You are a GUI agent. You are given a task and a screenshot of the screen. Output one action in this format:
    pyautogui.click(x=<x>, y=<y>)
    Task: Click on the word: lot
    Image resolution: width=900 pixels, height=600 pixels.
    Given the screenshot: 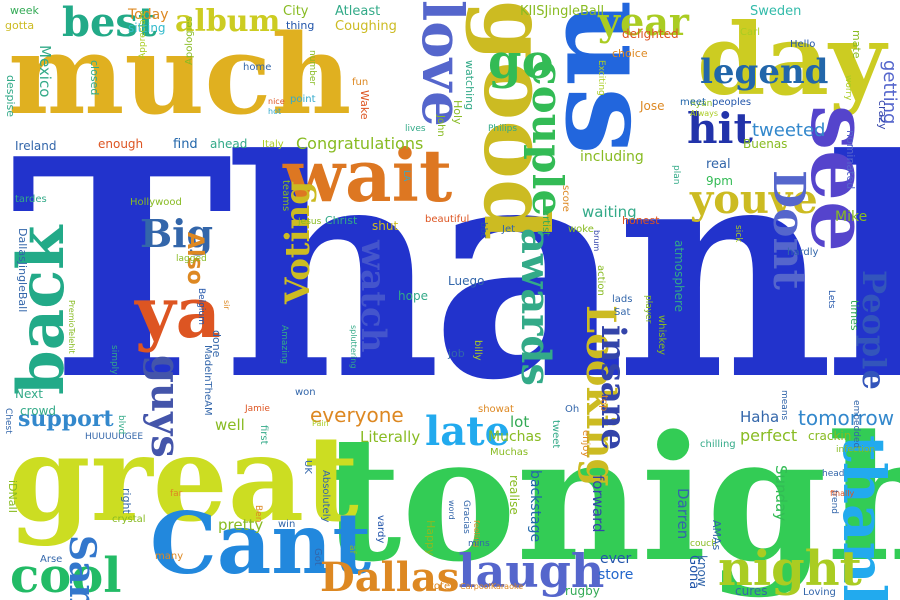 What is the action you would take?
    pyautogui.click(x=520, y=422)
    